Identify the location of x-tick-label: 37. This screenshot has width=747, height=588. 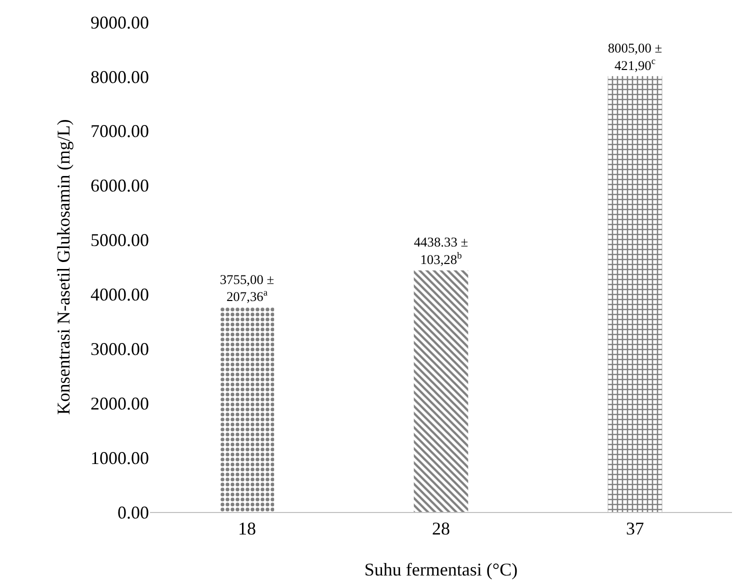
(635, 528).